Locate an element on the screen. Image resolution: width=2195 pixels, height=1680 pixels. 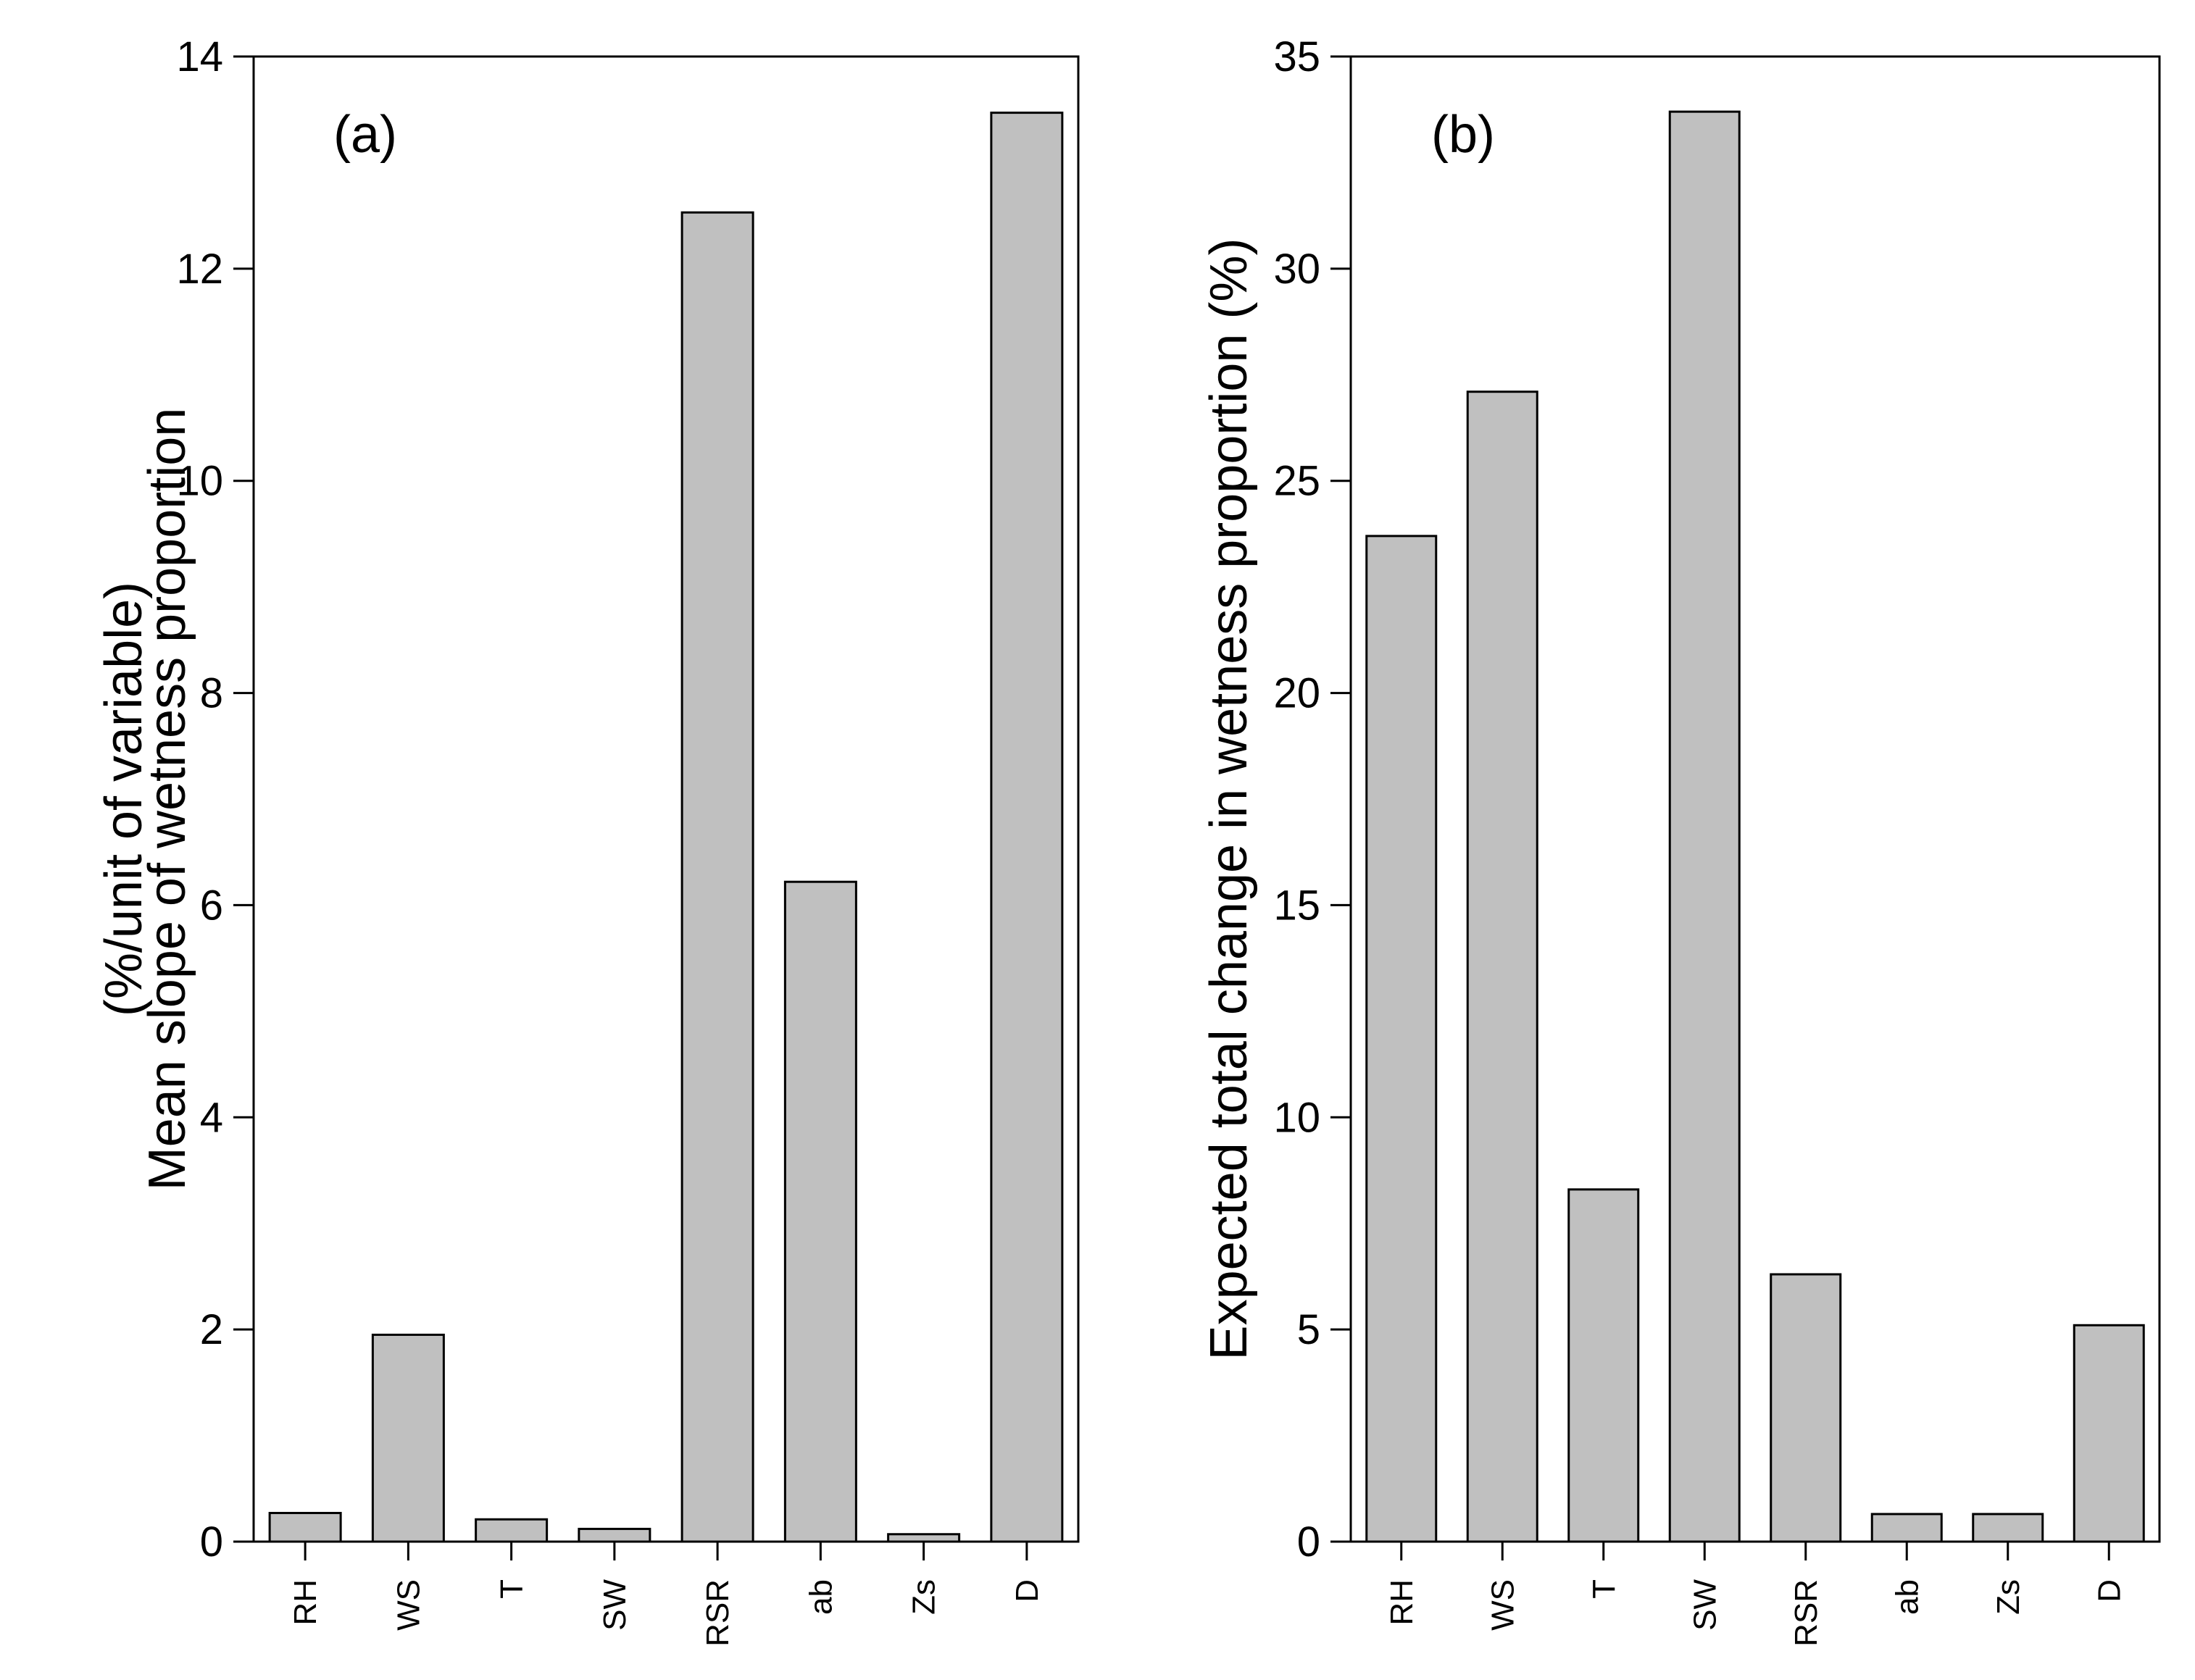
panel-b-xtick-label-D: D is located at coordinates (2109, 1590).